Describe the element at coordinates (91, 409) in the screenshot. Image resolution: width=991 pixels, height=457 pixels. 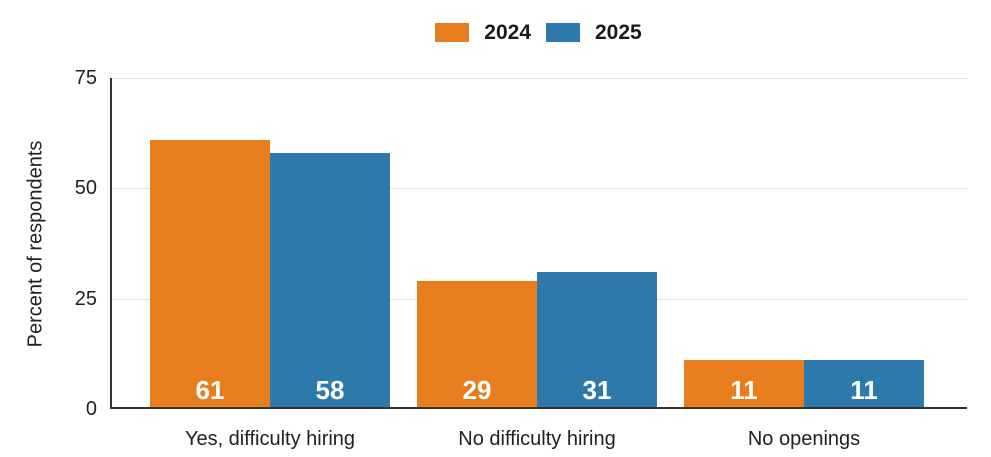
I see `y-tick-label-0: 0` at that location.